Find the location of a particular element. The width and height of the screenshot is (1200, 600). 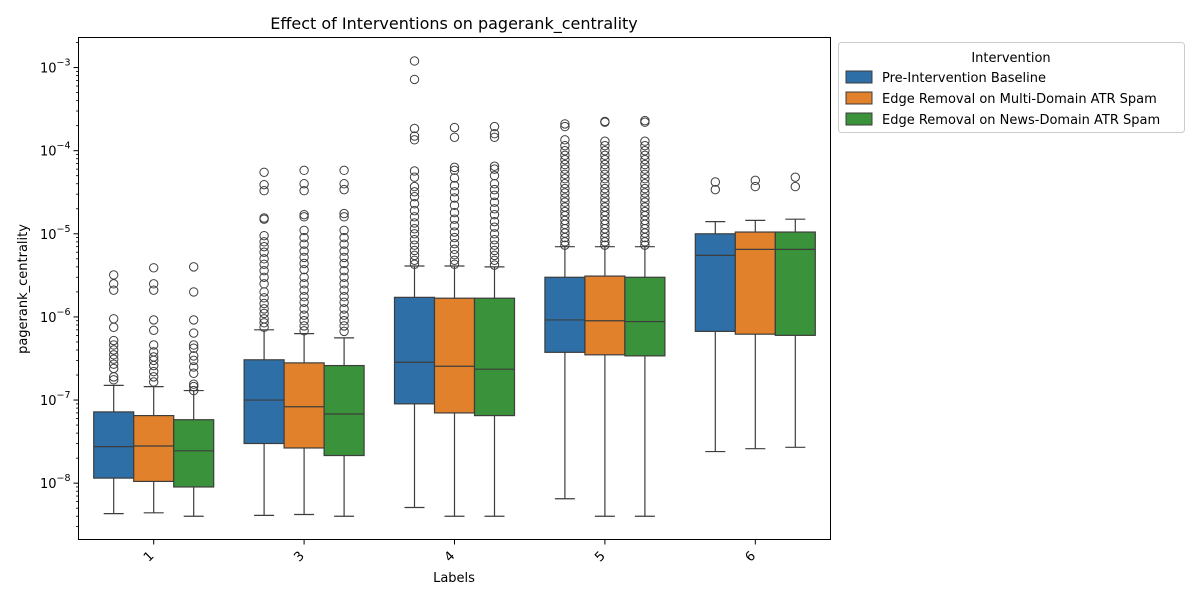

legend-title: Intervention is located at coordinates (1010, 58).